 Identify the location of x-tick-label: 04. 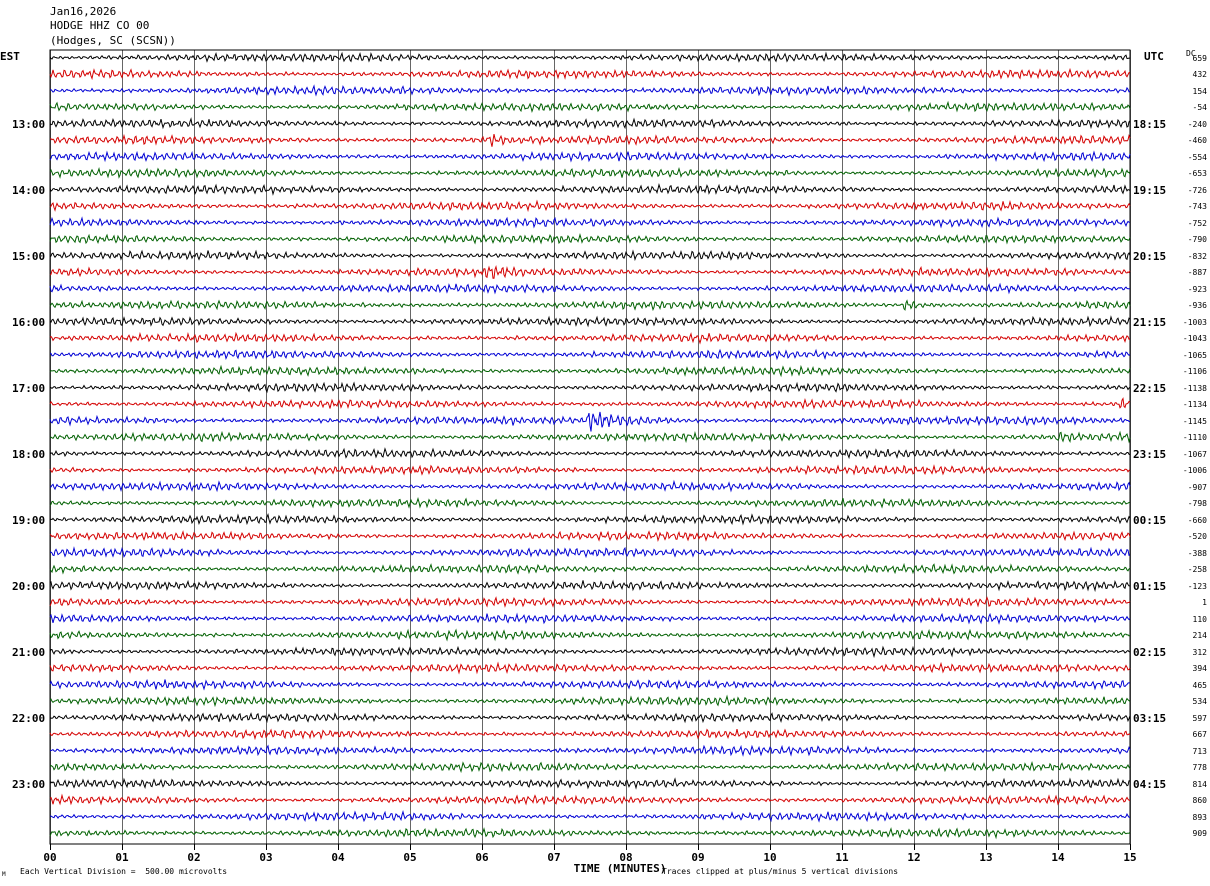
(338, 857).